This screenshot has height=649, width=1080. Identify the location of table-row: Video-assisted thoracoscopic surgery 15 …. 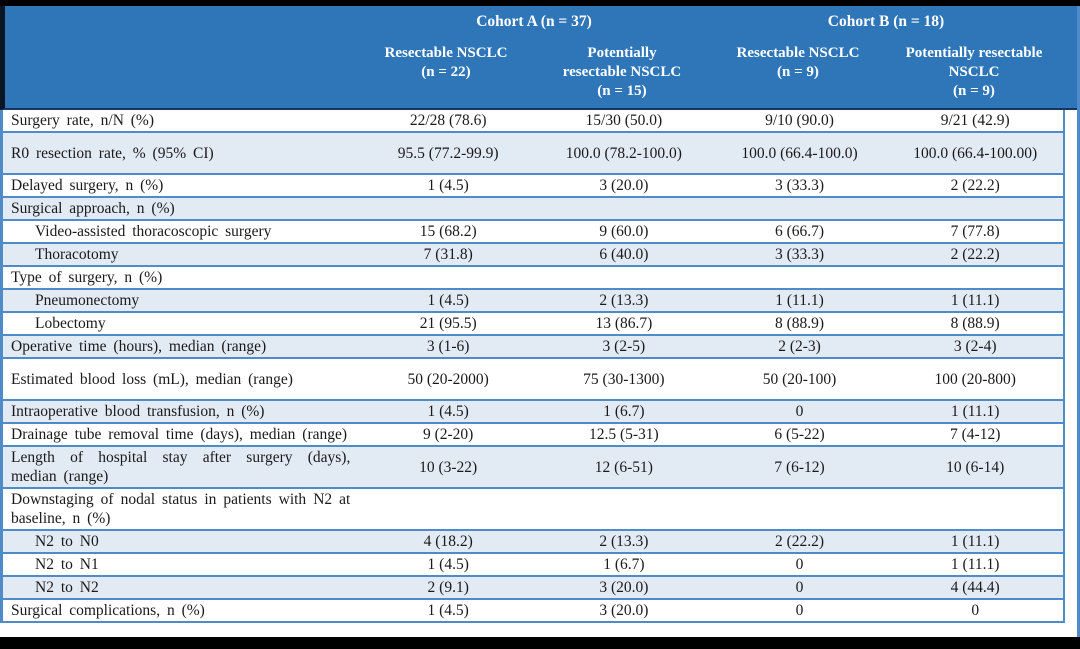
(534, 232).